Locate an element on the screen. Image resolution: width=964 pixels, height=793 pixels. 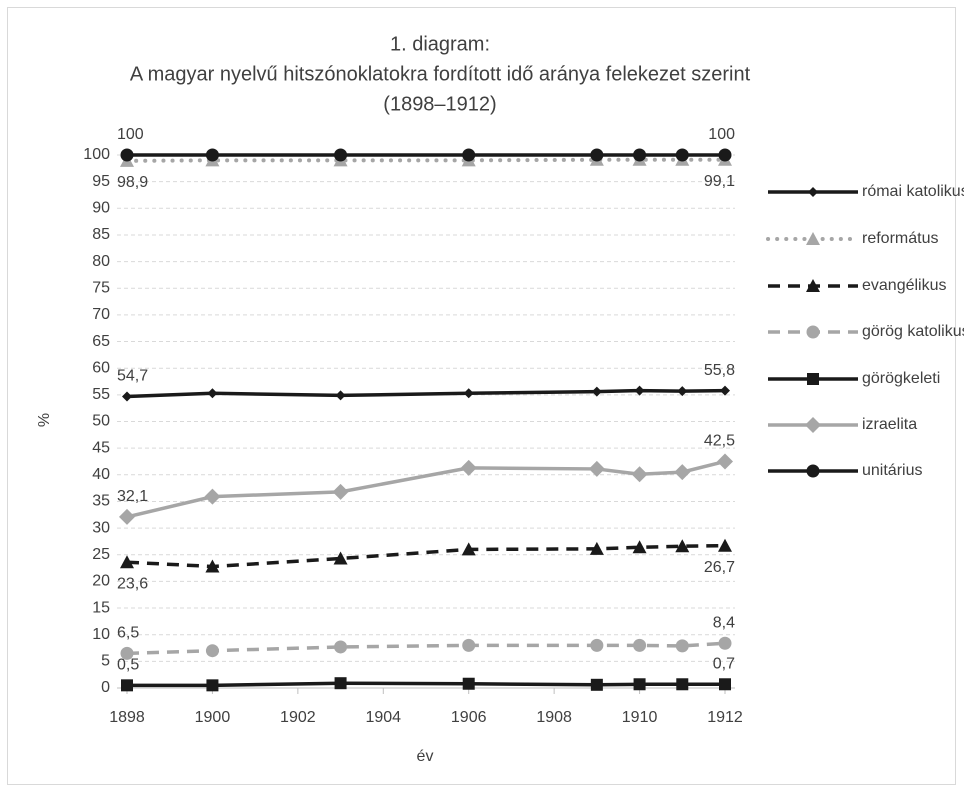
legend-label: református is located at coordinates (900, 238).